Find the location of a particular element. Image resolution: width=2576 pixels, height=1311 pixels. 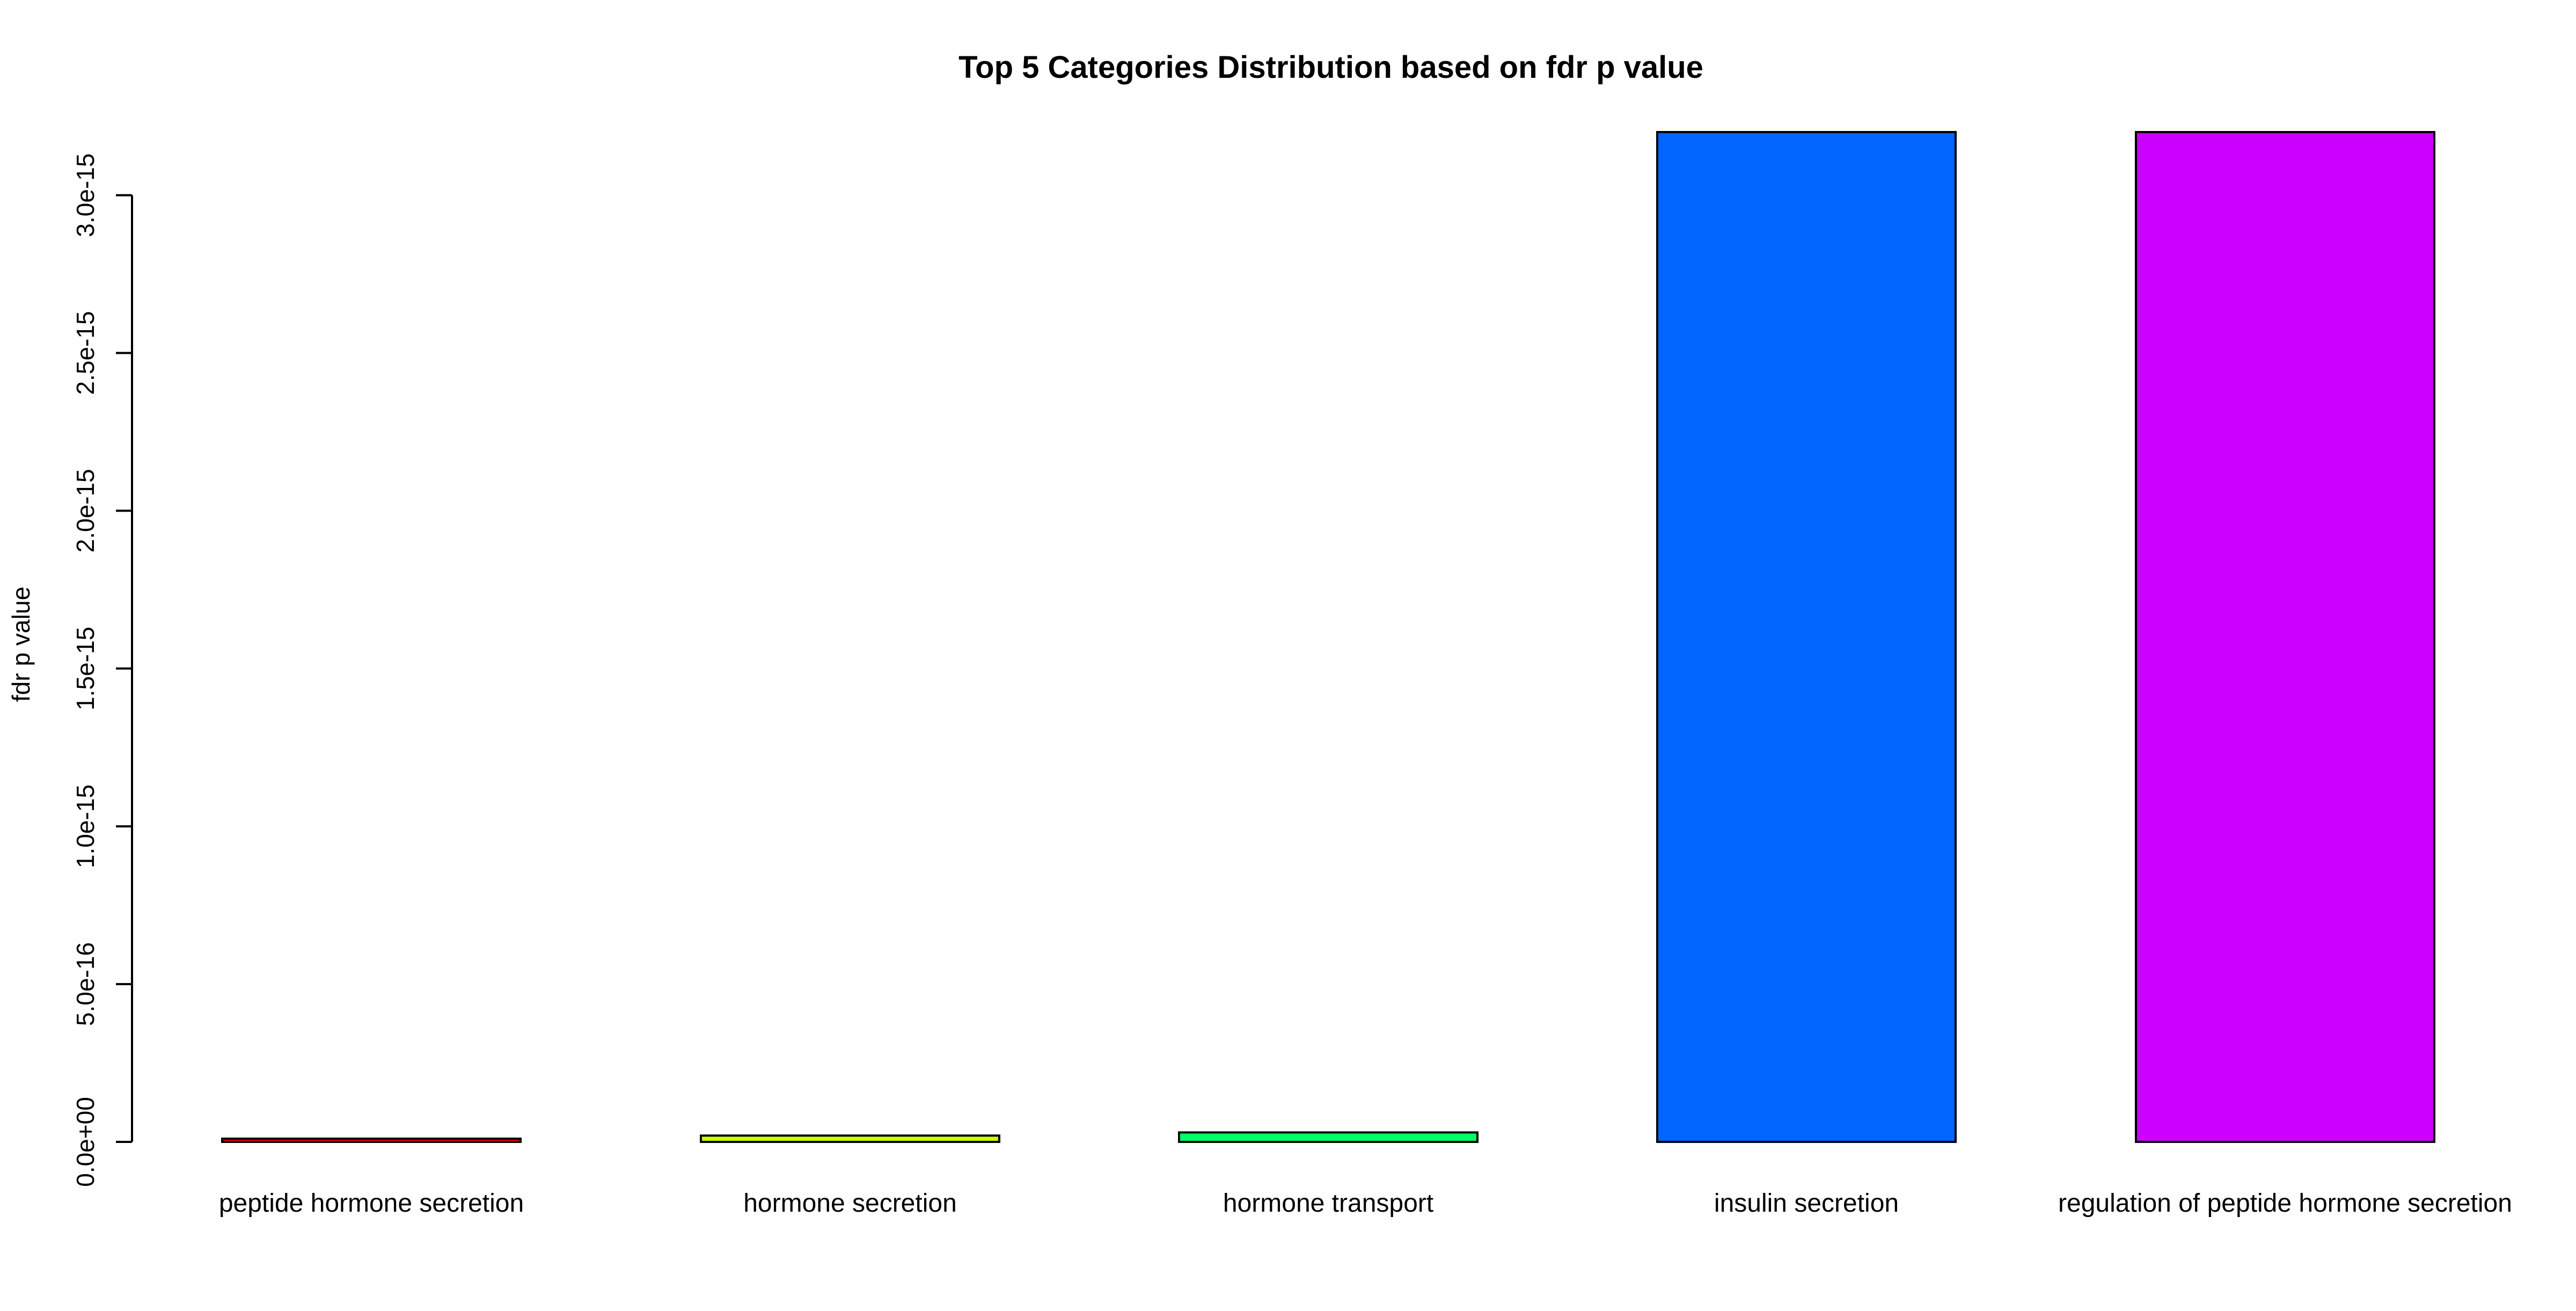

y-tick-label: 5.0e-16 is located at coordinates (85, 984).